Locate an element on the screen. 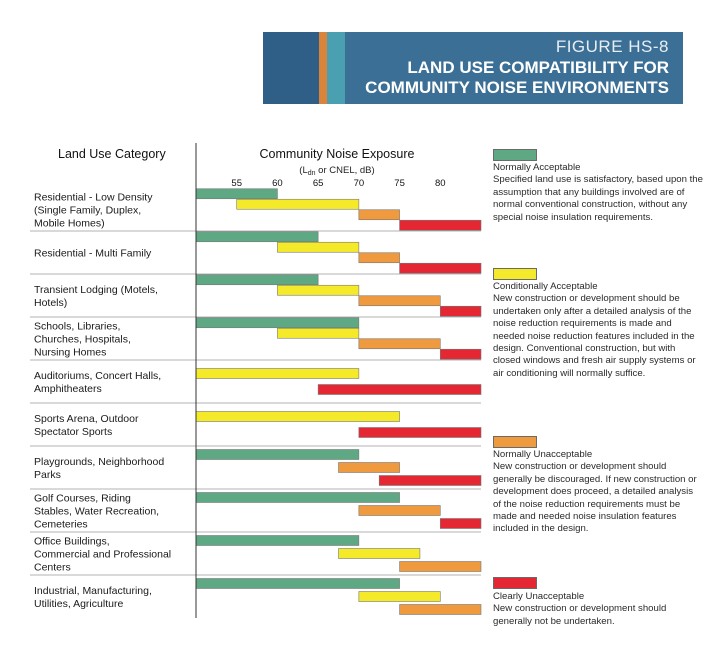  row-label: Mobile Homes) is located at coordinates (69, 224).